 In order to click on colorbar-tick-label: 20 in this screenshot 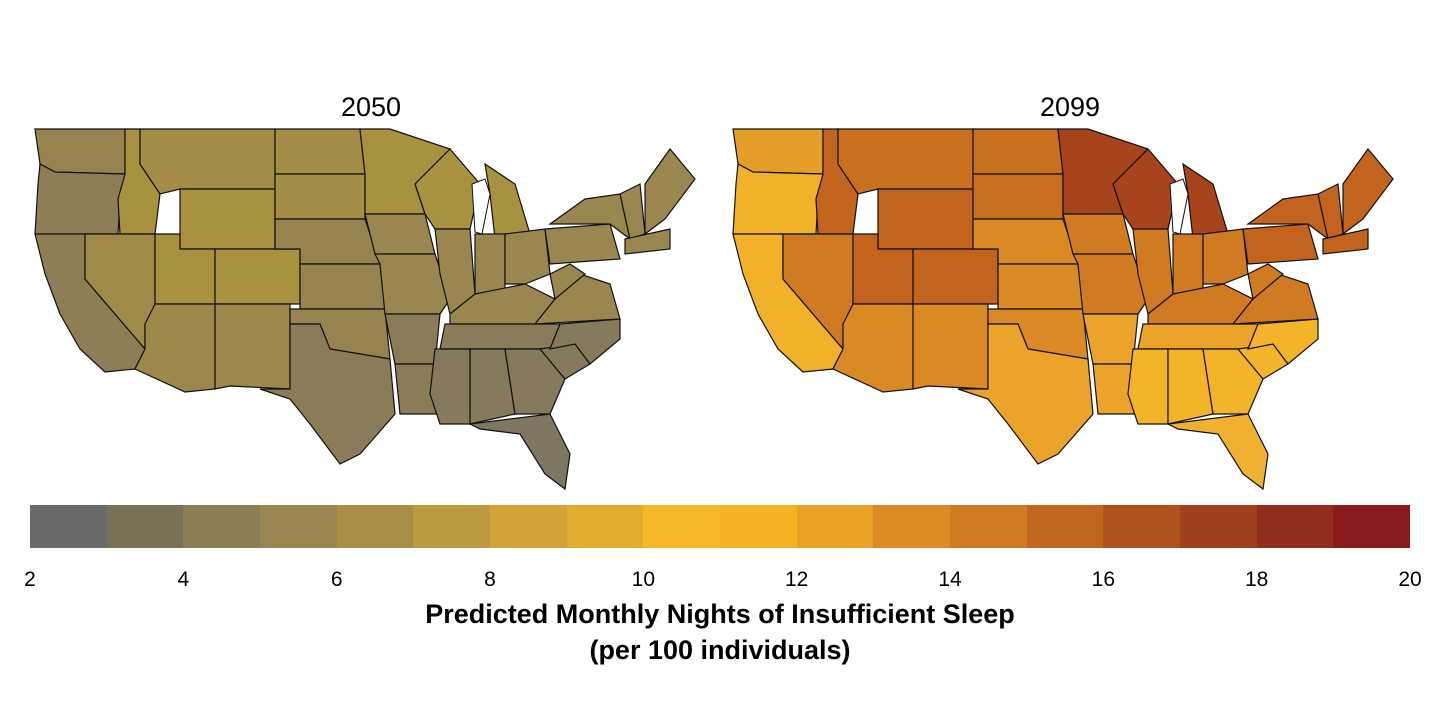, I will do `click(1410, 579)`.